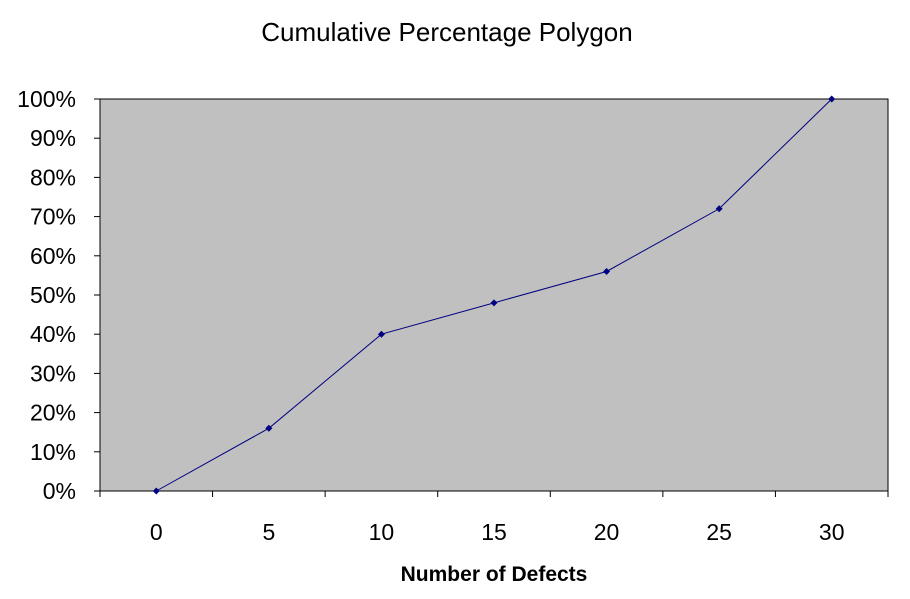 The width and height of the screenshot is (910, 599). What do you see at coordinates (53, 295) in the screenshot?
I see `y-tick-label: 50%` at bounding box center [53, 295].